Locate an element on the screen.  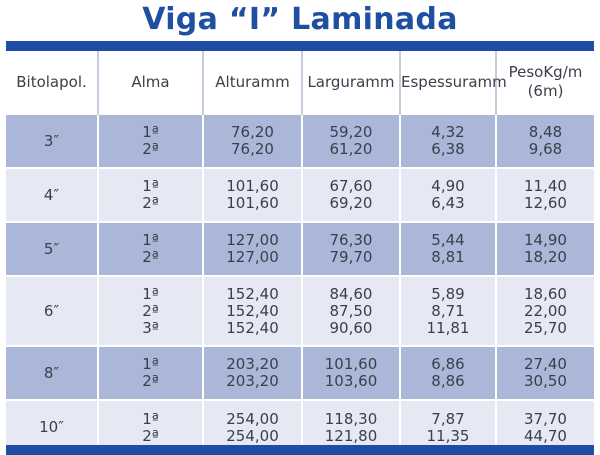
cell-altura: 127,00 127,00 is located at coordinates (253, 249).